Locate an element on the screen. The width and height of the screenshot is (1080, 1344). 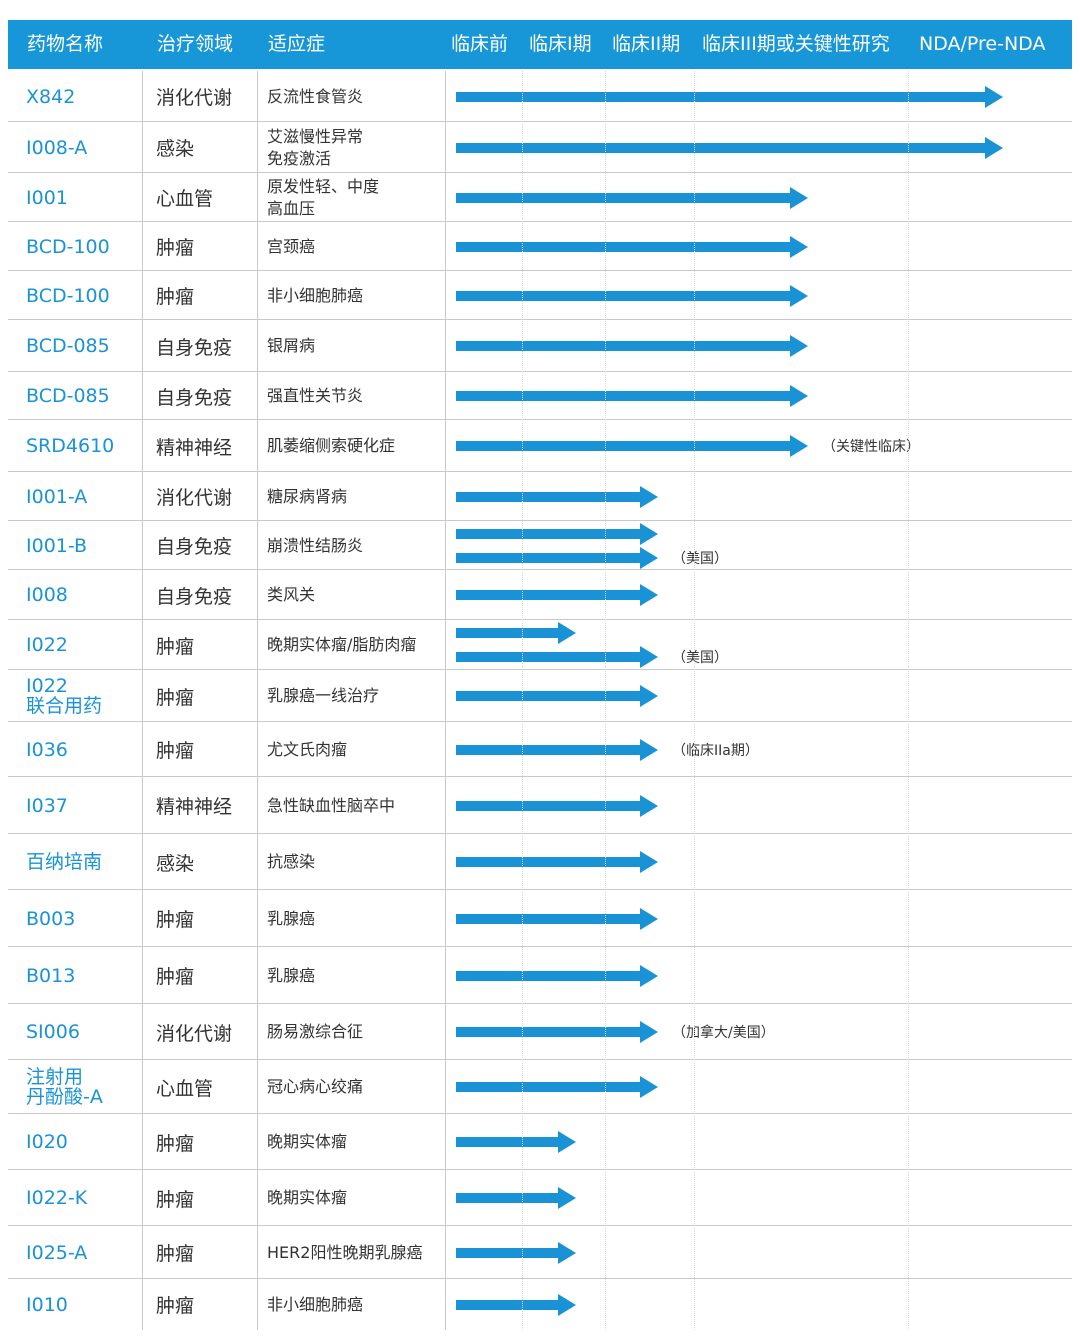
table-row: I022-K 肿瘤 晚期实体瘤 is located at coordinates (540, 1198).